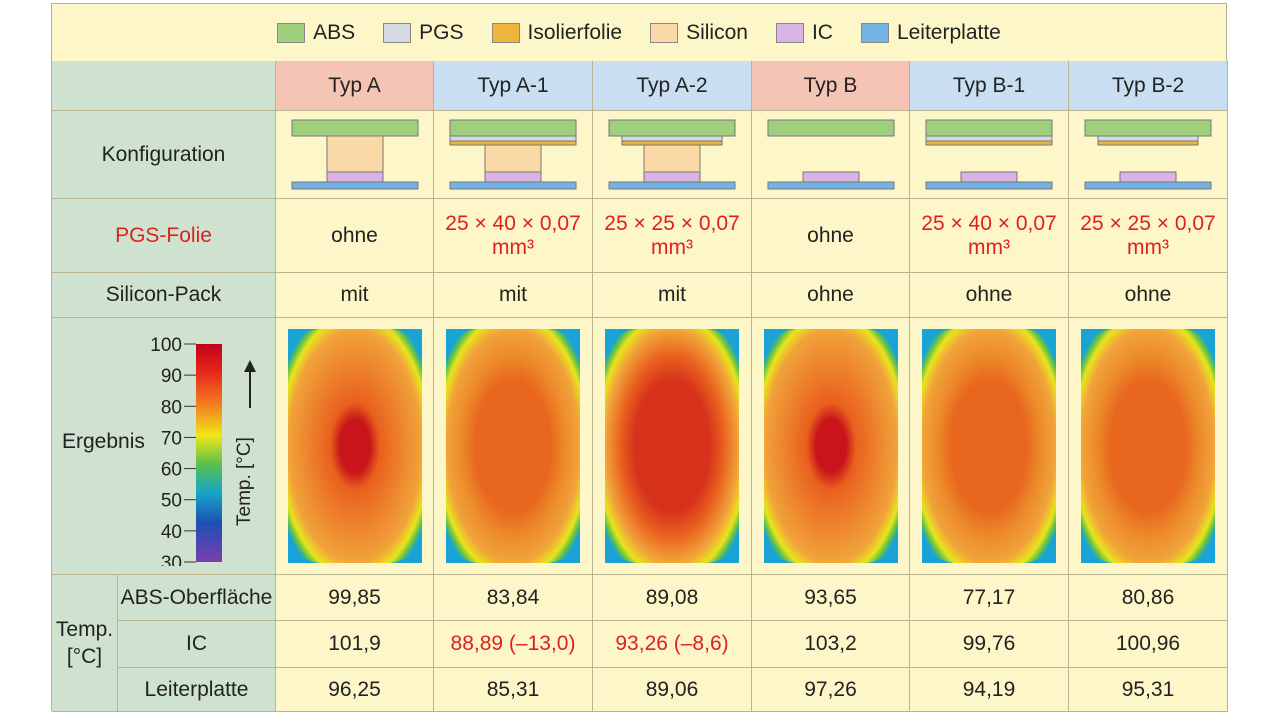 The width and height of the screenshot is (1280, 719). Describe the element at coordinates (513, 690) in the screenshot. I see `leiterplatte-temp: 85,31` at that location.